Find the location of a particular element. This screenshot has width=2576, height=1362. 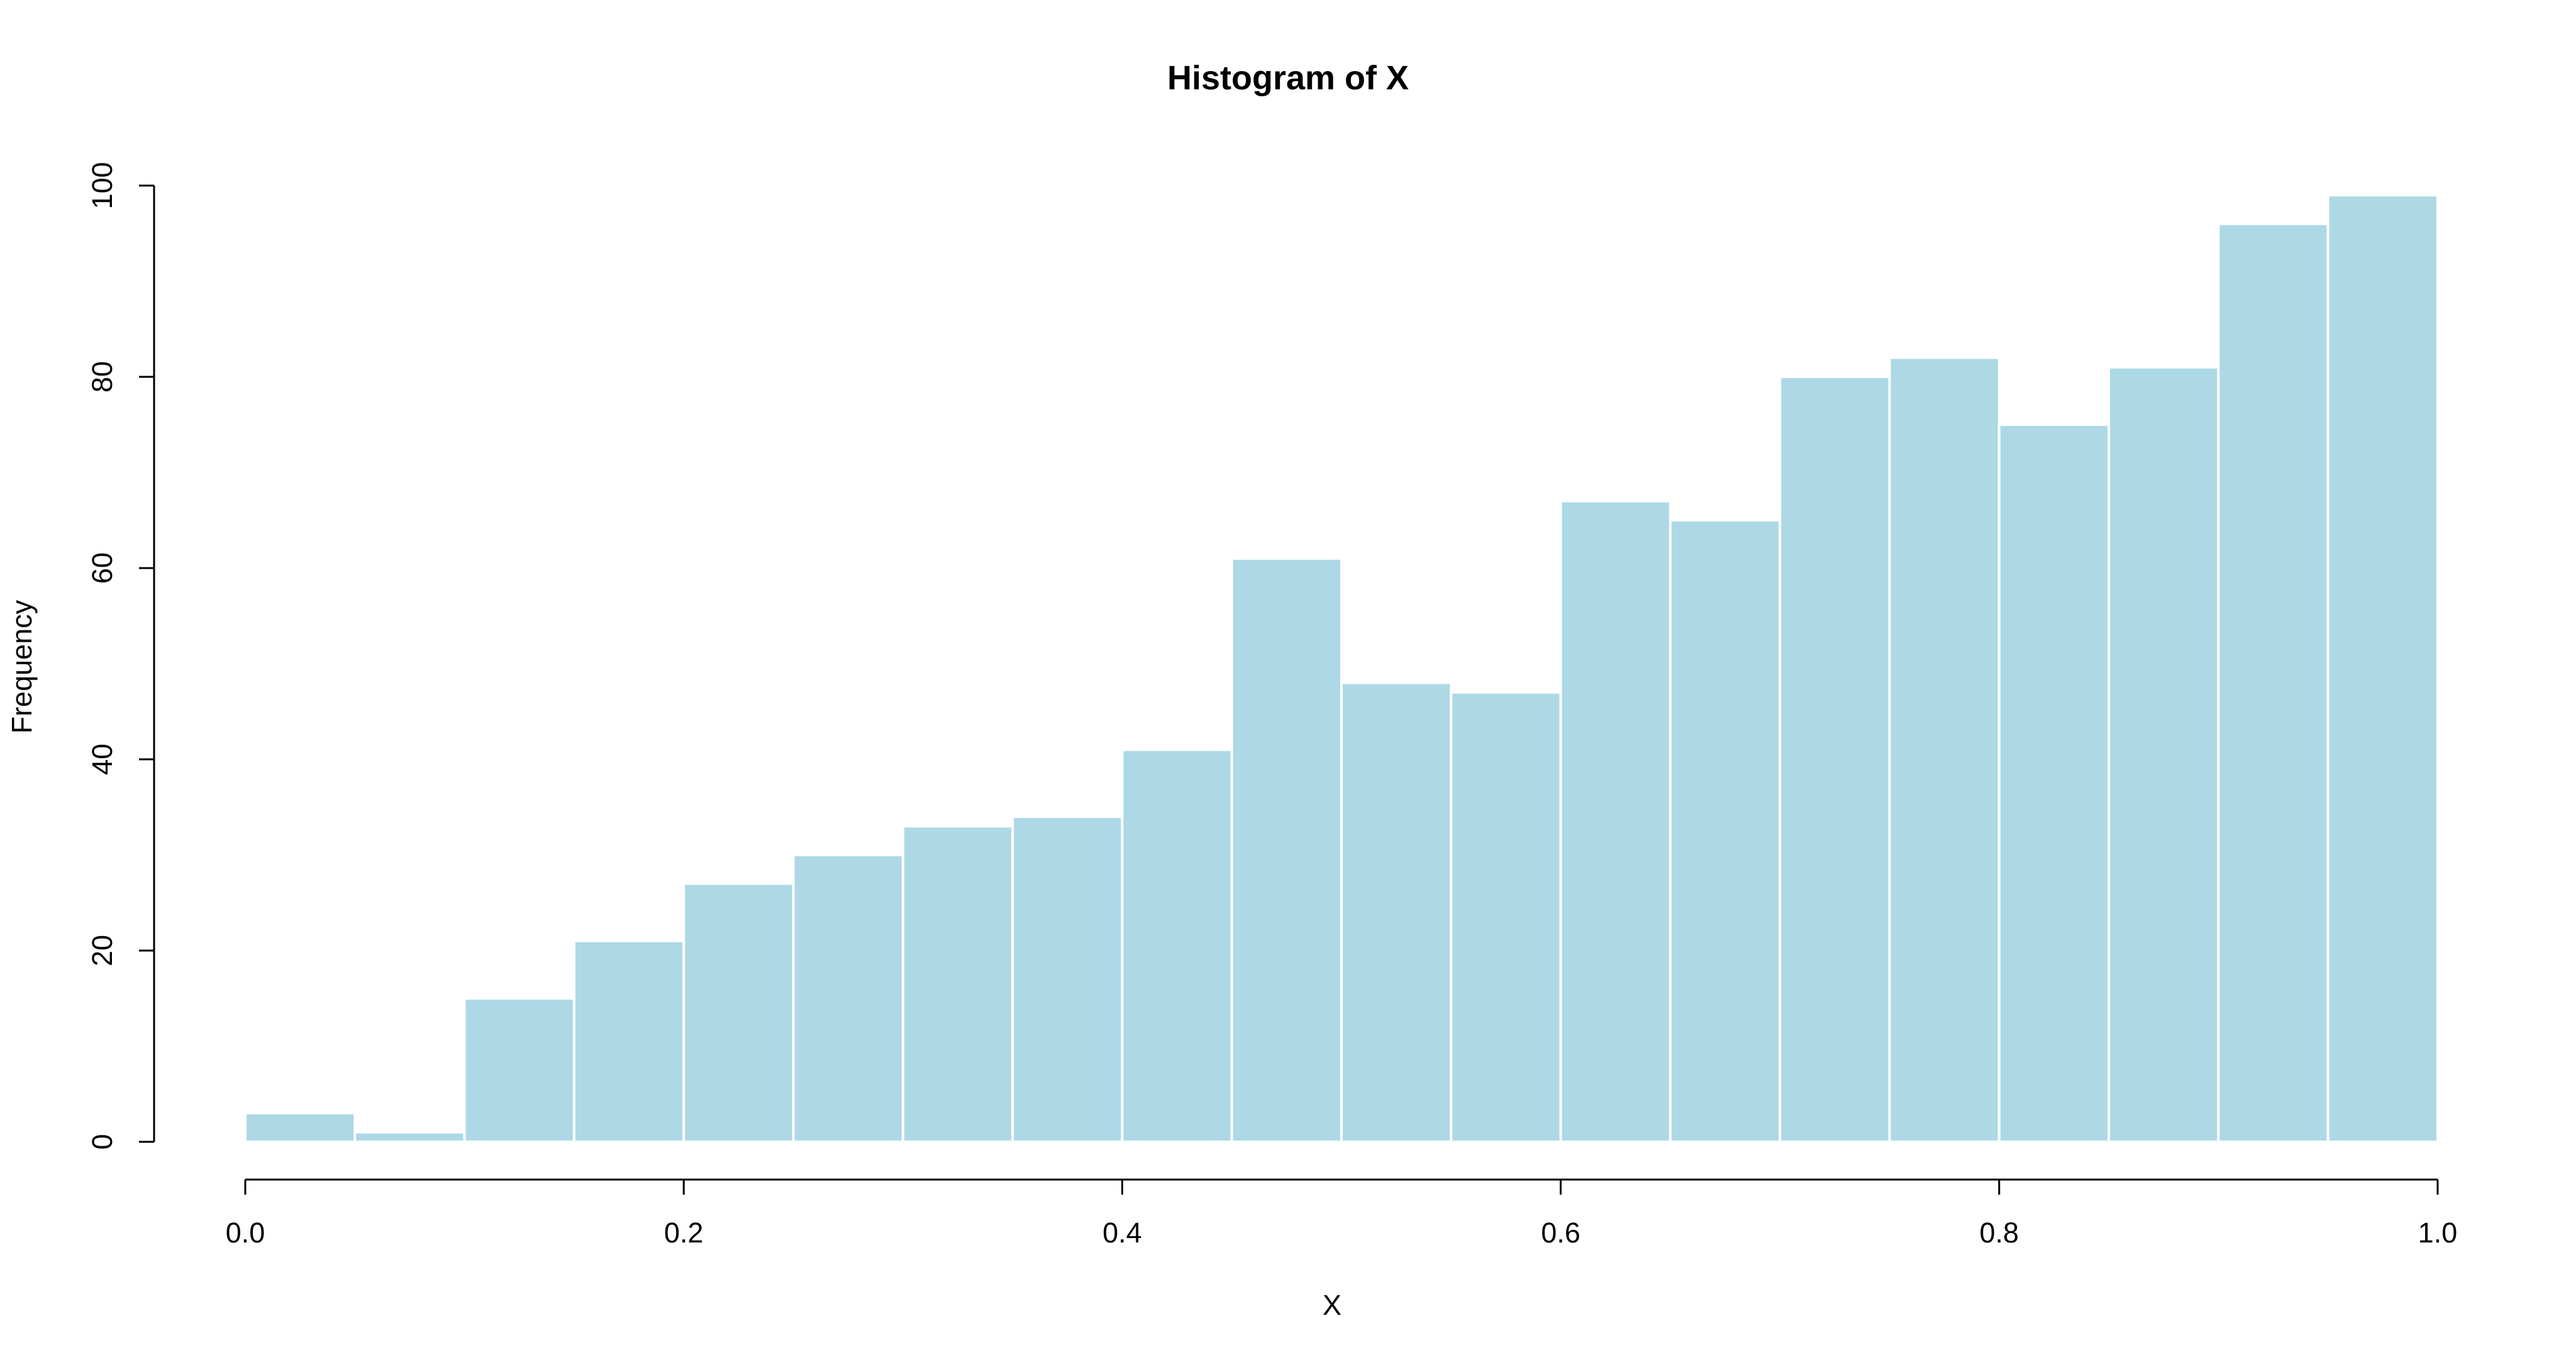

y-axis: 0 20 40 60 80 100 is located at coordinates (120, 656).